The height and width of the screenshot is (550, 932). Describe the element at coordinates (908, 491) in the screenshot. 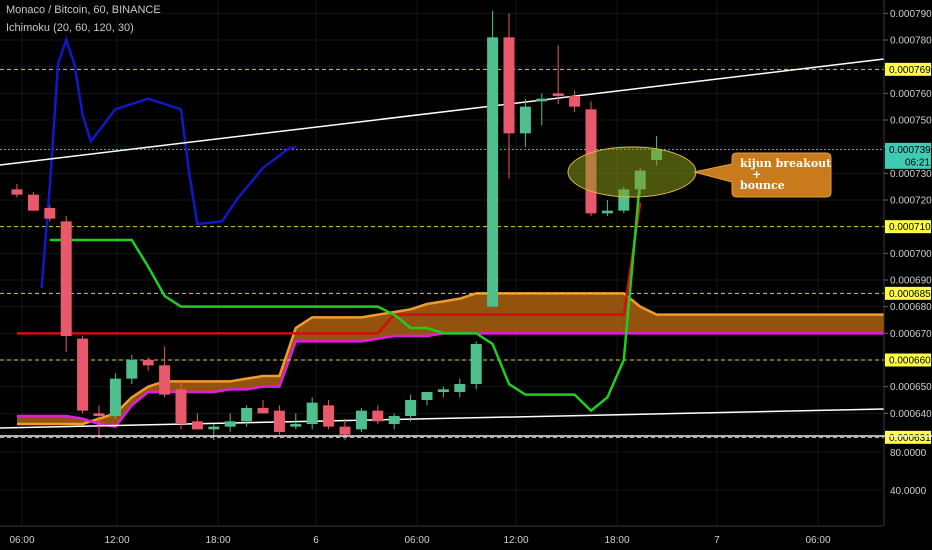

I see `sub-y-tick-label: 40.0000` at that location.